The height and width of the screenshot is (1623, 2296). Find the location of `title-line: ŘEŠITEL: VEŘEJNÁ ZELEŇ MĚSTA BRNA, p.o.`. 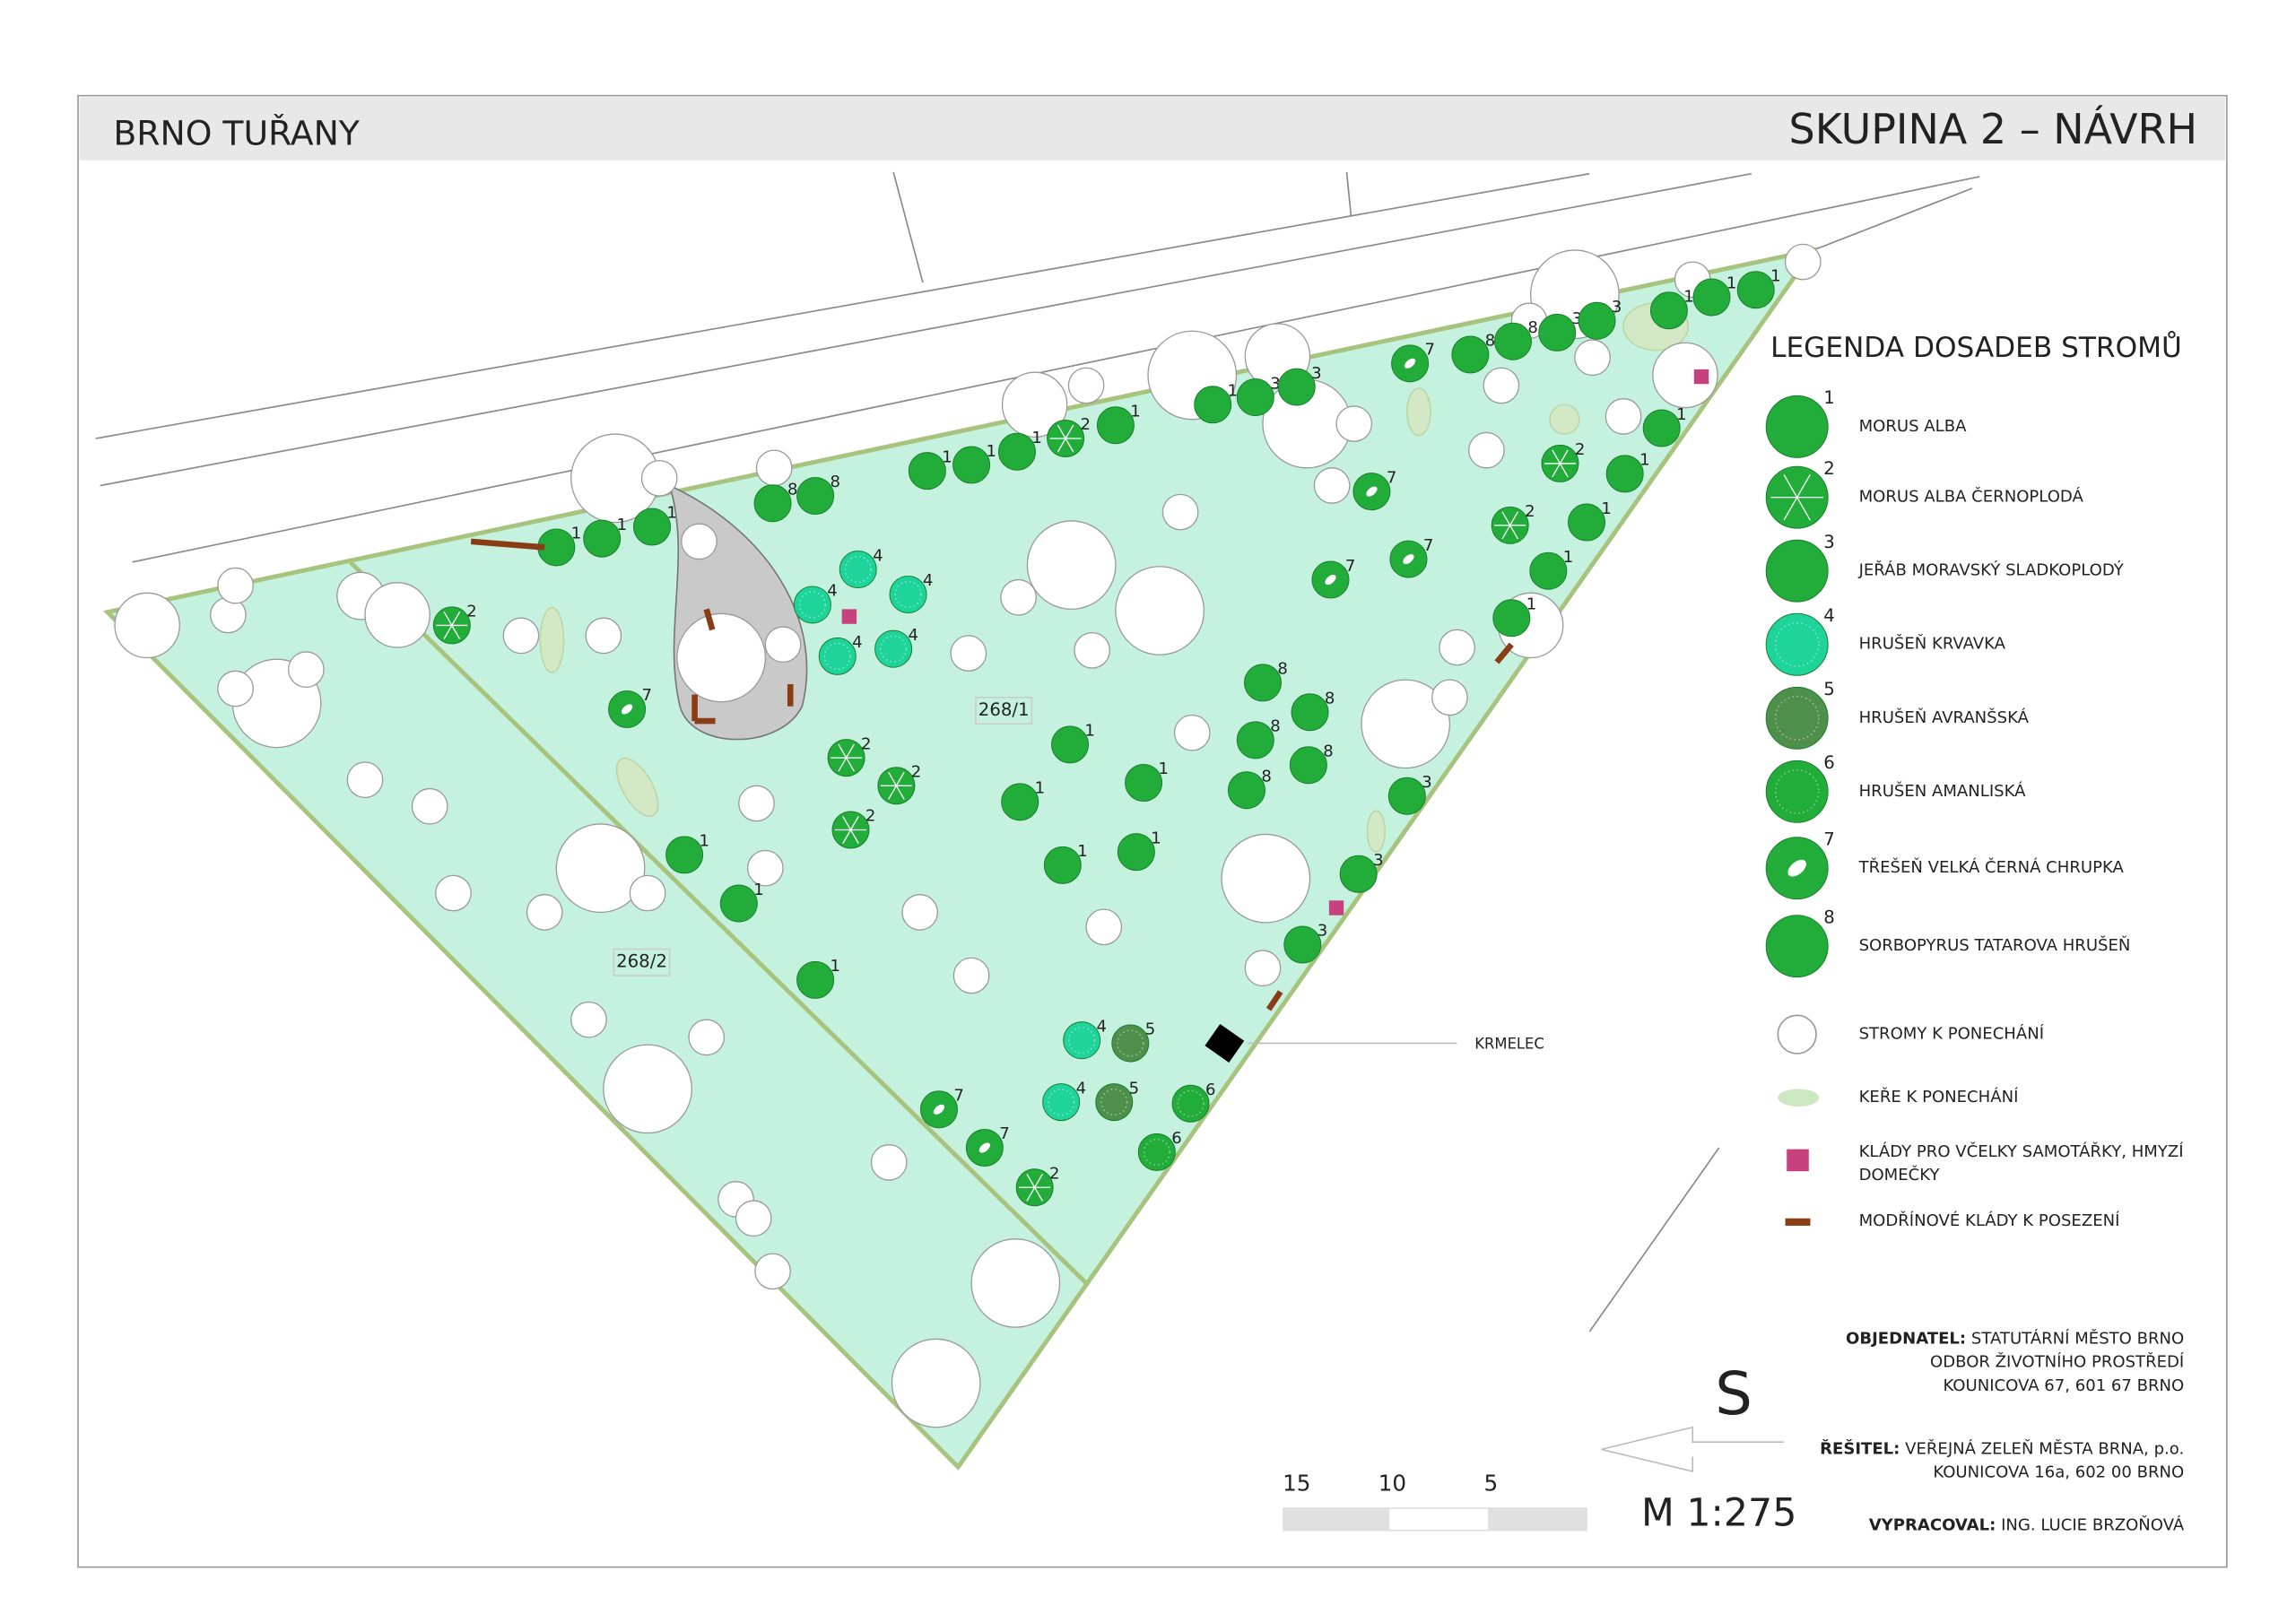

title-line: ŘEŠITEL: VEŘEJNÁ ZELEŇ MĚSTA BRNA, p.o. is located at coordinates (2002, 1448).